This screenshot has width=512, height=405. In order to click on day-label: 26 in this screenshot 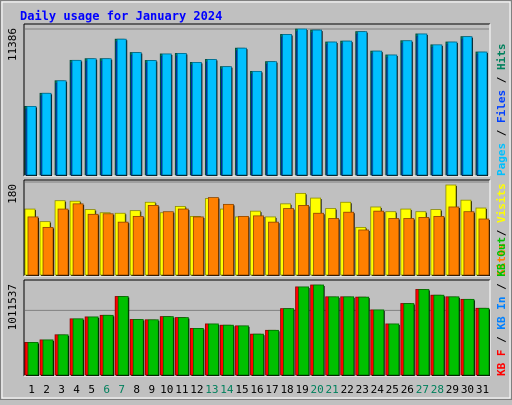, I will do `click(407, 389)`.